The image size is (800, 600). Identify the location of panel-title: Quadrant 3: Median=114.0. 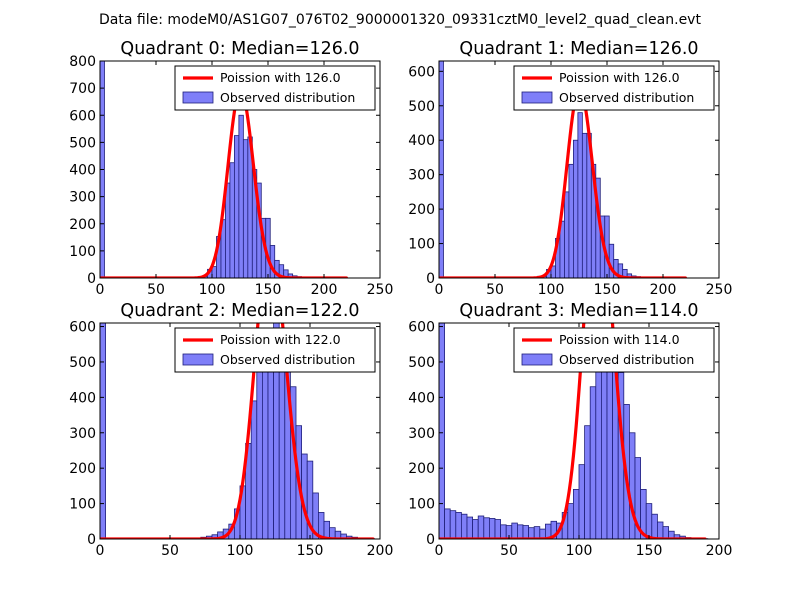
(578, 311).